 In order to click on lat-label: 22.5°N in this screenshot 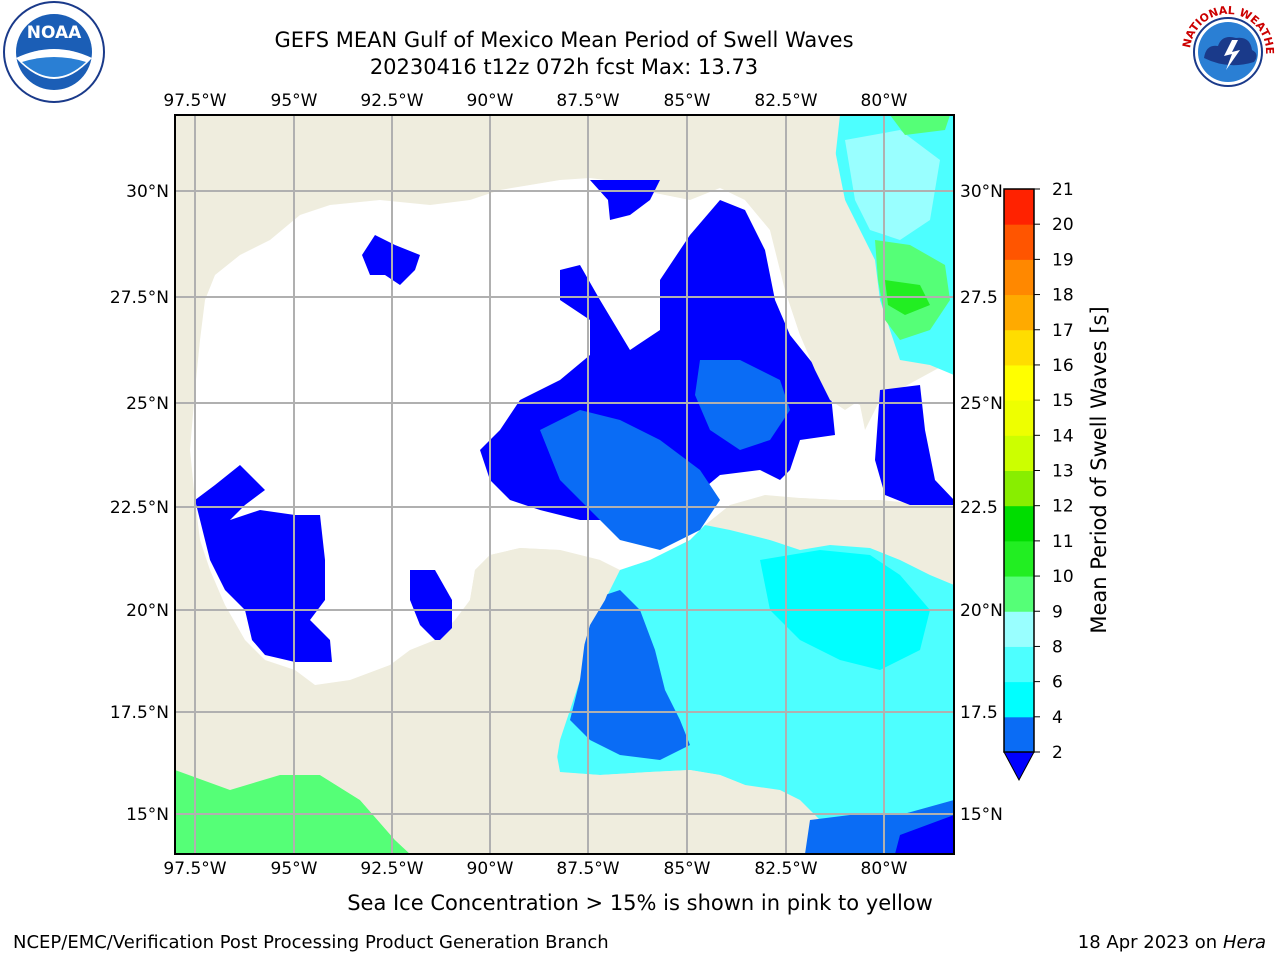, I will do `click(139, 508)`.